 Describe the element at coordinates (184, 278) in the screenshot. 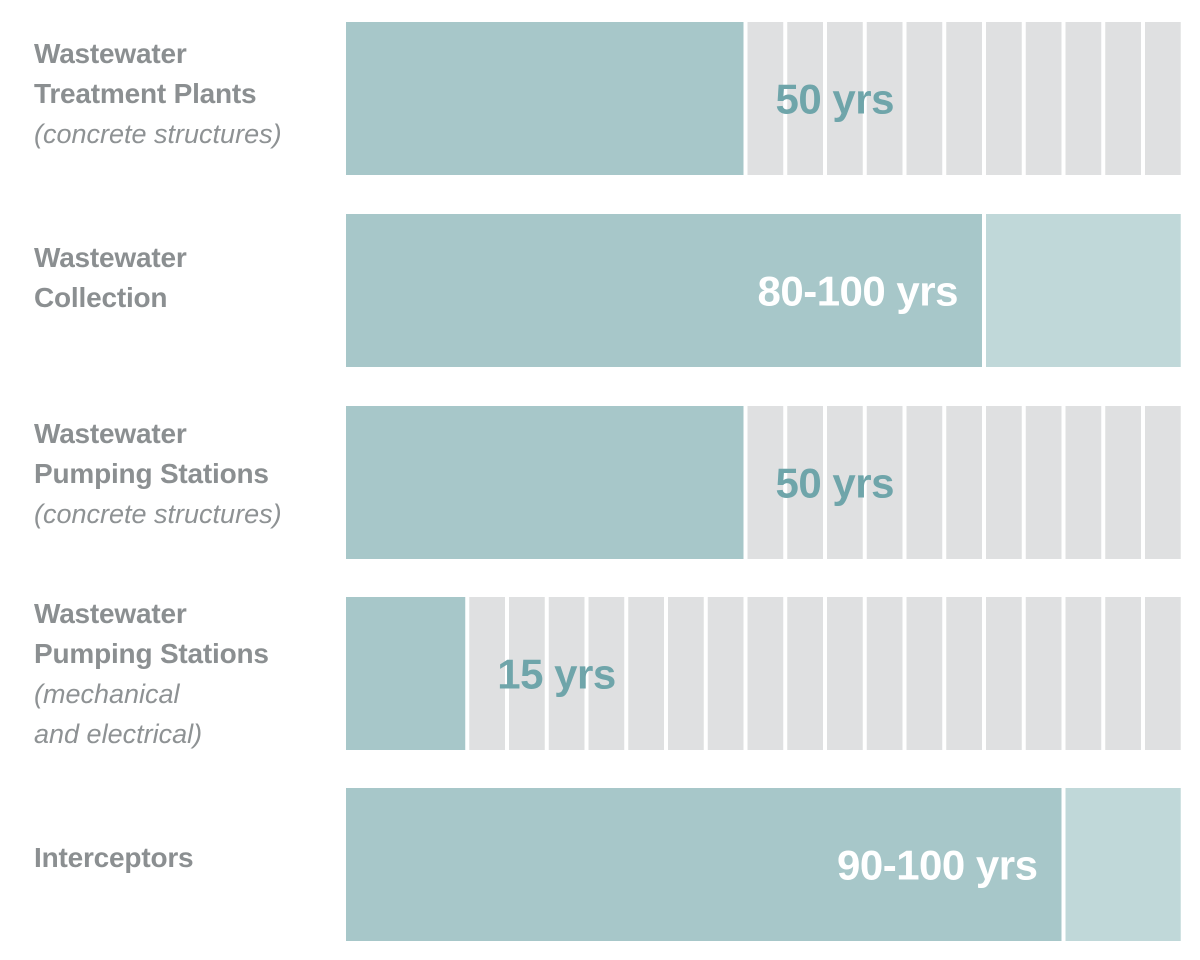

I see `category-label: Wastewater Collection` at that location.